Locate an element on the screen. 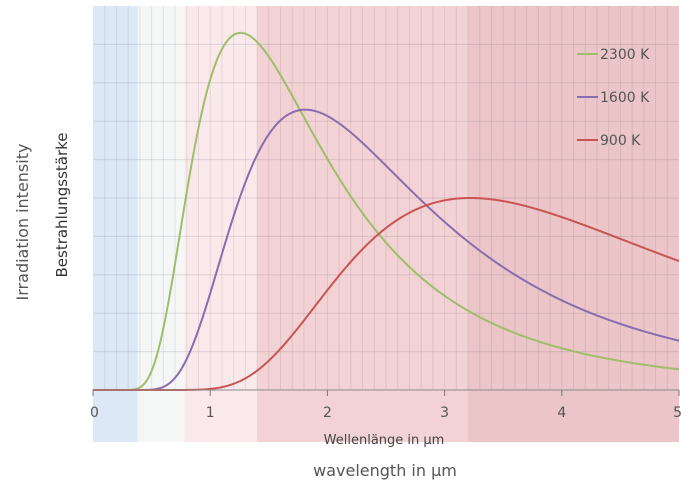 The height and width of the screenshot is (484, 691). x-tick-label: 2 is located at coordinates (327, 413).